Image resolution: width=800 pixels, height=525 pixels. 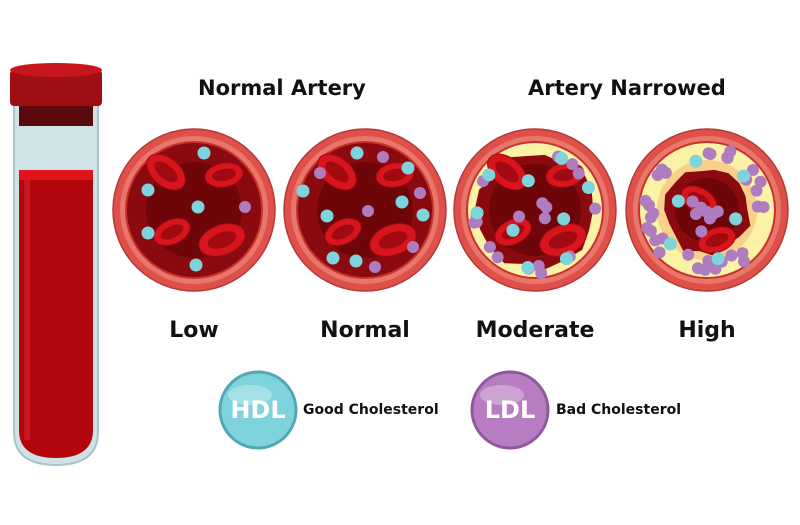 What do you see at coordinates (56, 265) in the screenshot?
I see `blood-test-tube` at bounding box center [56, 265].